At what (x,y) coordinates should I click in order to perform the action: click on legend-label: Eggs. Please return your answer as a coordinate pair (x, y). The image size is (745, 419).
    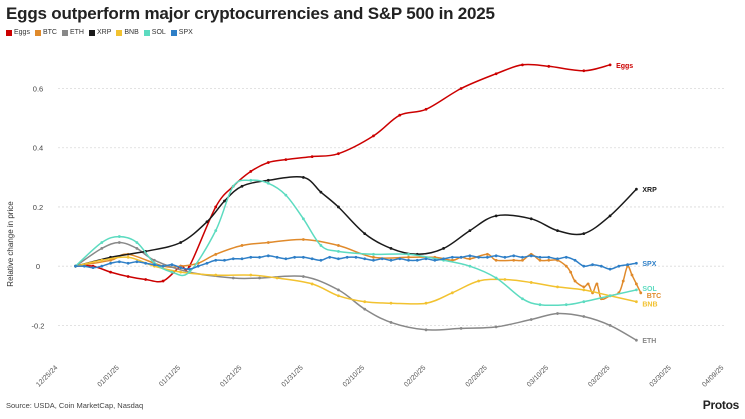
    Looking at the image, I should click on (22, 32).